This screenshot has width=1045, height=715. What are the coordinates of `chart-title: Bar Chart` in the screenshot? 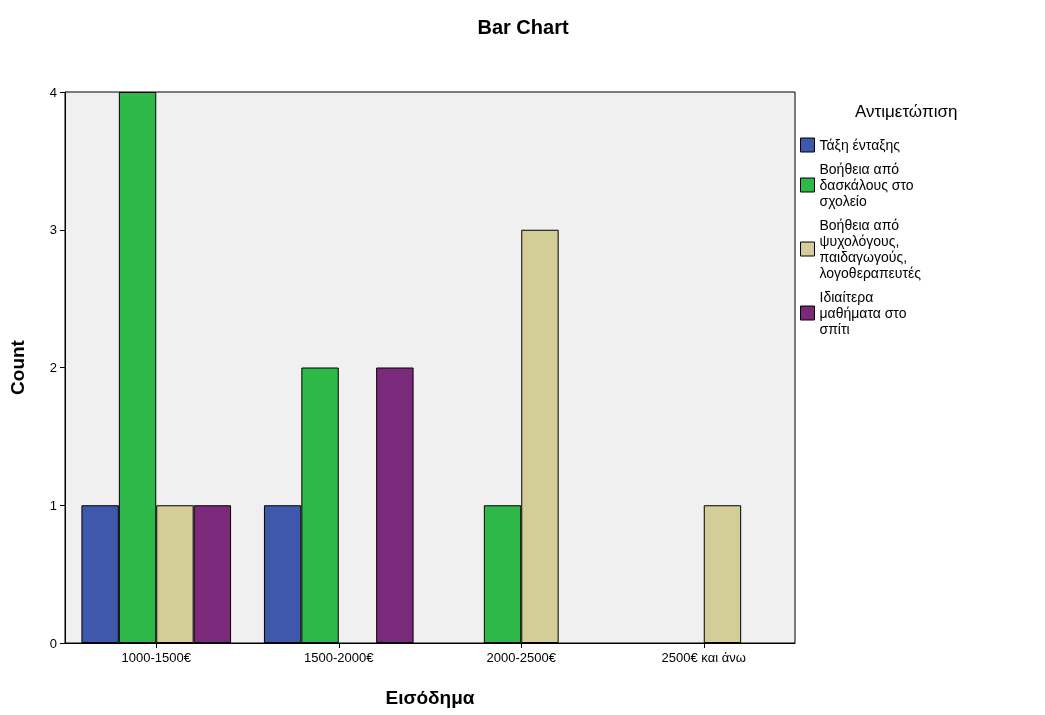 It's located at (523, 27).